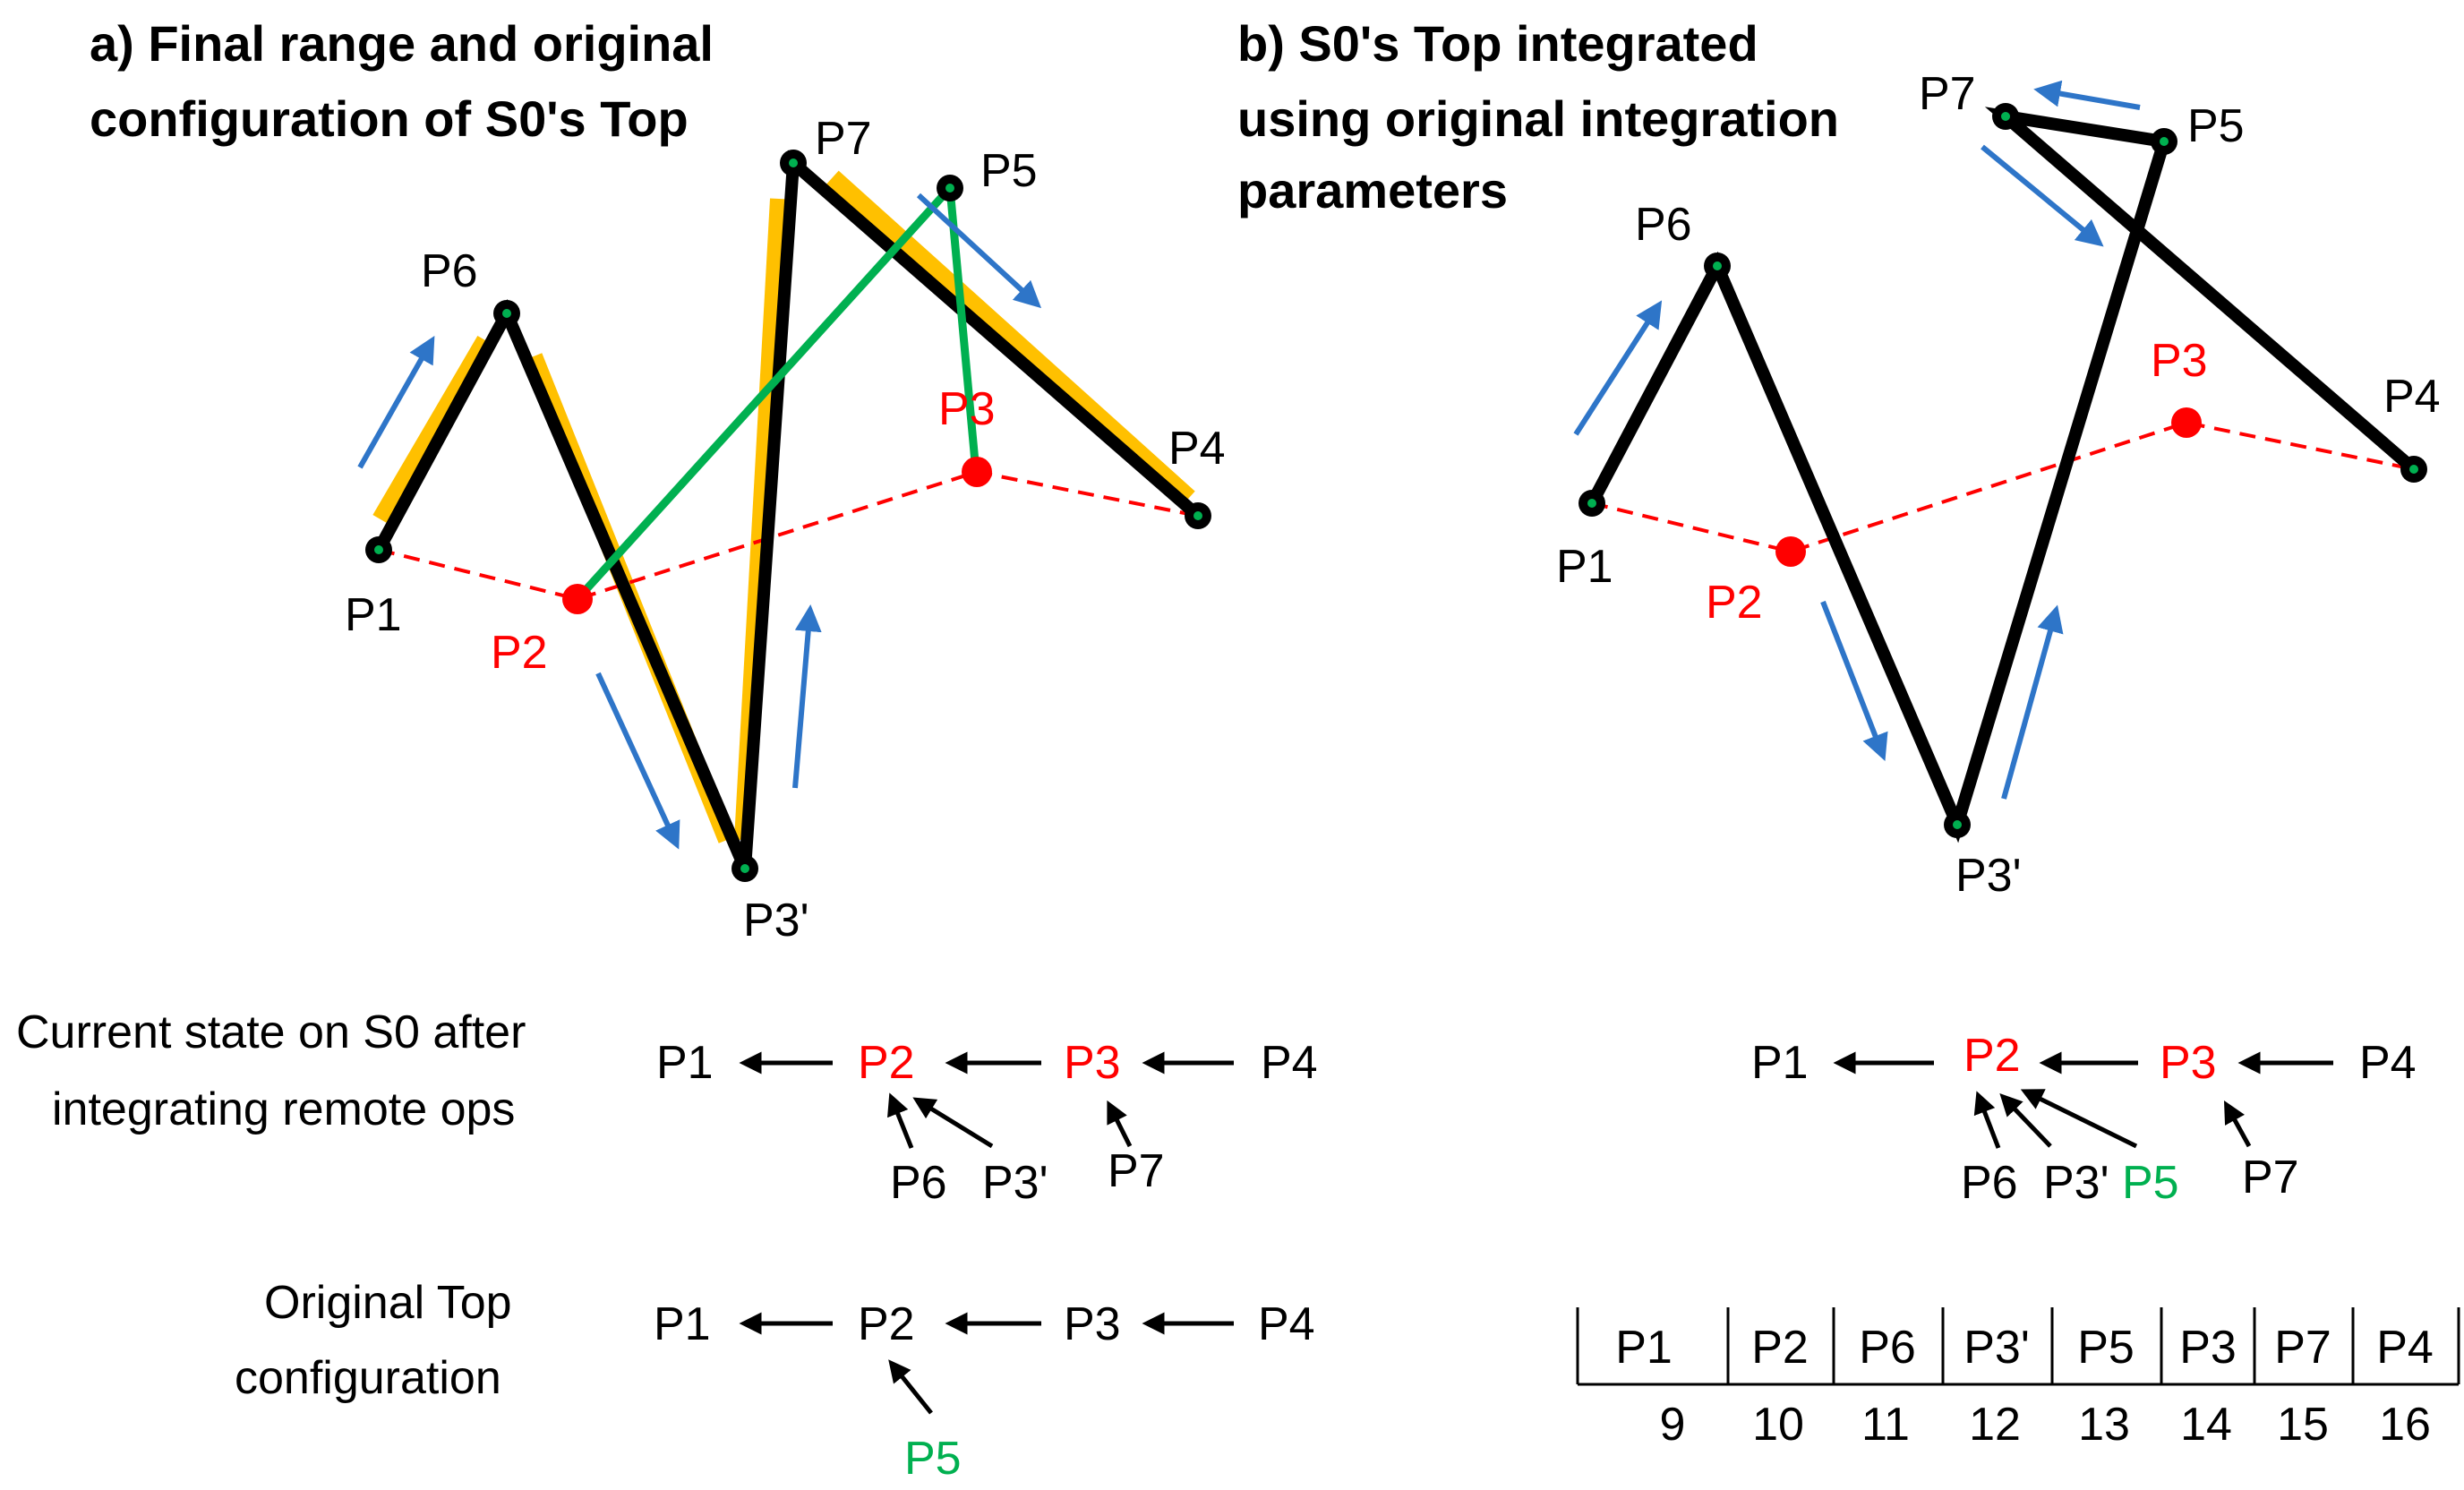 The width and height of the screenshot is (2464, 1490). I want to click on b-label-p4: P4, so click(2412, 397).